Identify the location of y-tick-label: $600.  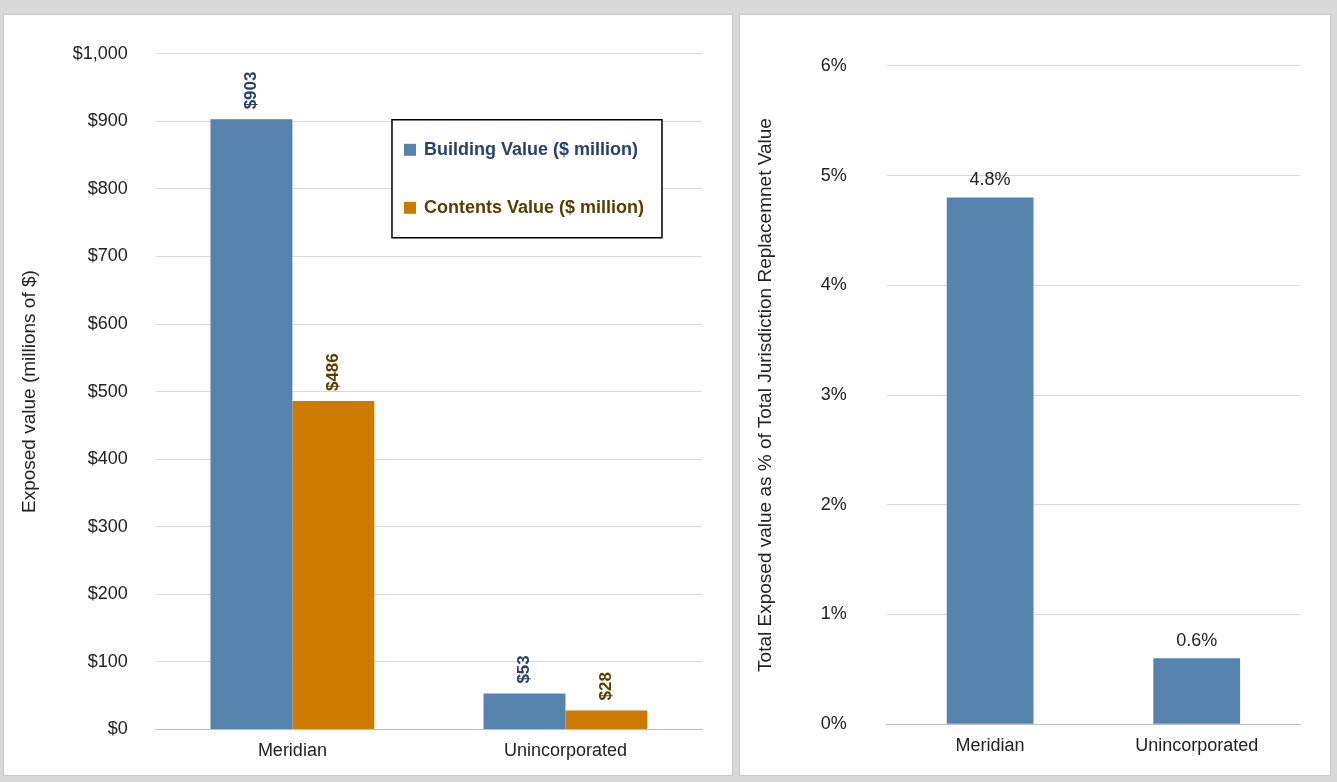
(107, 323).